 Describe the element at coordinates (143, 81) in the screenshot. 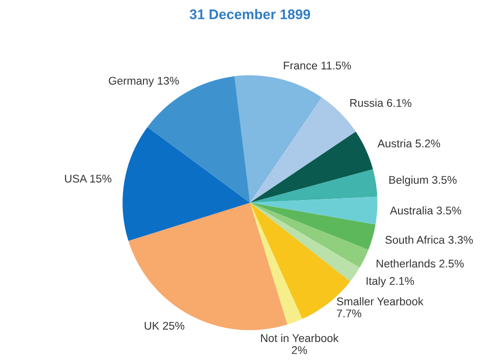

I see `slice-label: Germany 13%` at that location.